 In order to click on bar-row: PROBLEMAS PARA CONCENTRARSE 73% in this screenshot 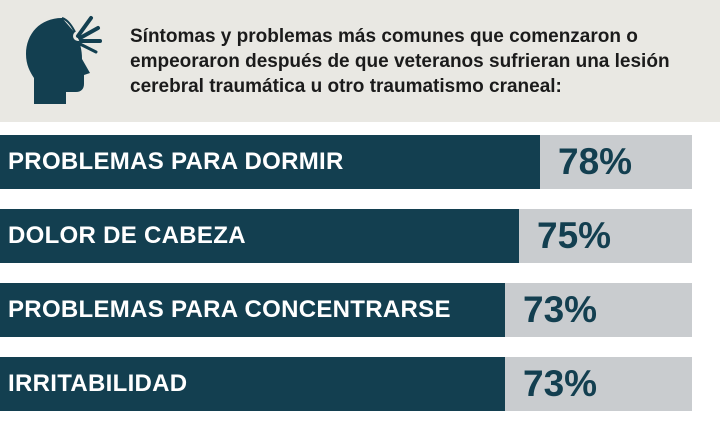, I will do `click(346, 310)`.